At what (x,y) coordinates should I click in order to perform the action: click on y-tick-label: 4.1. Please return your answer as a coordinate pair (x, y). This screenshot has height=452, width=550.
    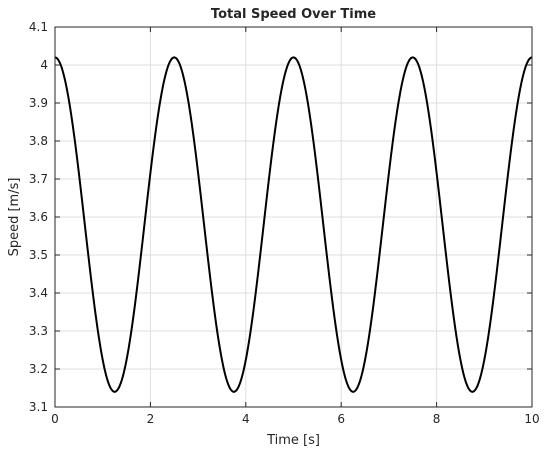
    Looking at the image, I should click on (38, 27).